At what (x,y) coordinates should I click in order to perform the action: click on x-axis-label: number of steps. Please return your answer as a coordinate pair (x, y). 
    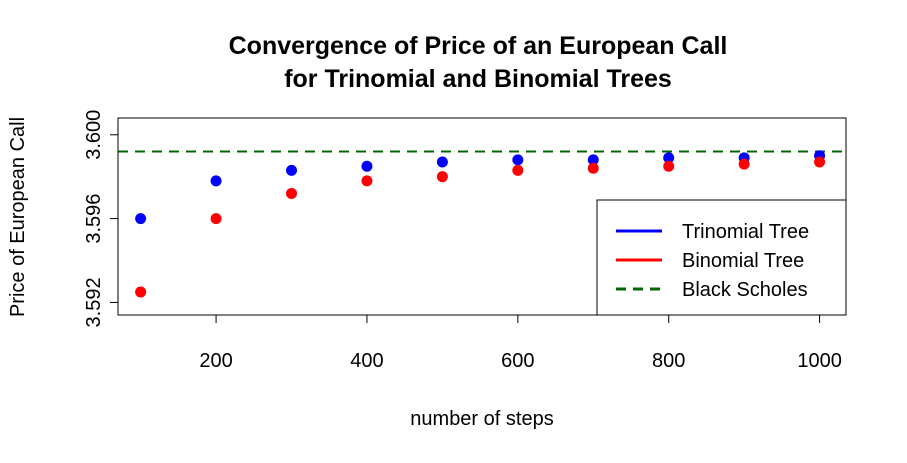
    Looking at the image, I should click on (481, 419).